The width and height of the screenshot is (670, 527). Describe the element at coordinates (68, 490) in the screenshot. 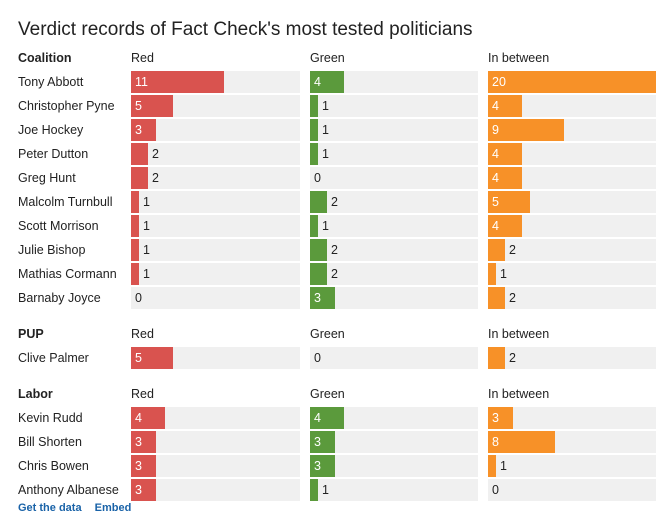

I see `row-label: Anthony Albanese` at that location.